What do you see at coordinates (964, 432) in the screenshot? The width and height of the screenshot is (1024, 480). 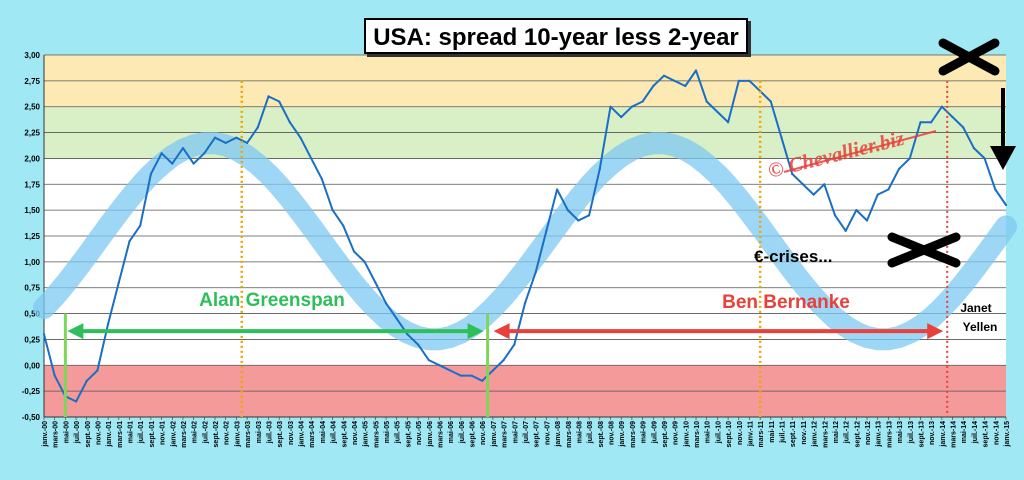 I see `x-tick-label: mai-14` at bounding box center [964, 432].